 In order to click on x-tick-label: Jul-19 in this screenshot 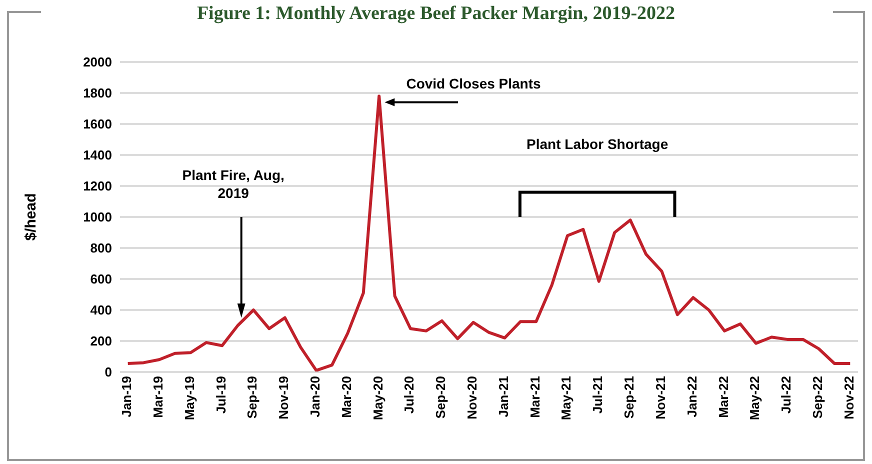, I will do `click(220, 395)`.